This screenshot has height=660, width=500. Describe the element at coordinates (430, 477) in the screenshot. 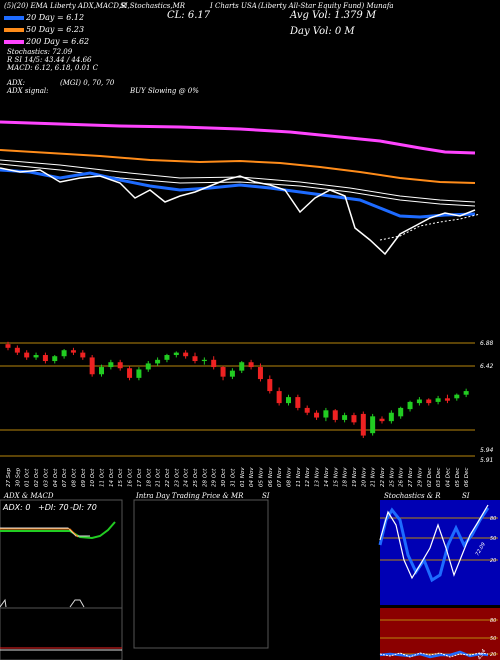

I see `x-tick-label: 02 Dec` at that location.